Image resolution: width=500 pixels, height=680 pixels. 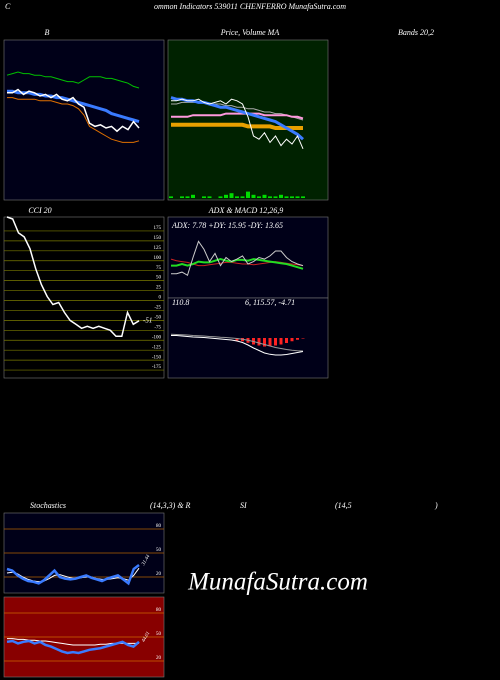 I want to click on tick: -125, so click(x=157, y=347).